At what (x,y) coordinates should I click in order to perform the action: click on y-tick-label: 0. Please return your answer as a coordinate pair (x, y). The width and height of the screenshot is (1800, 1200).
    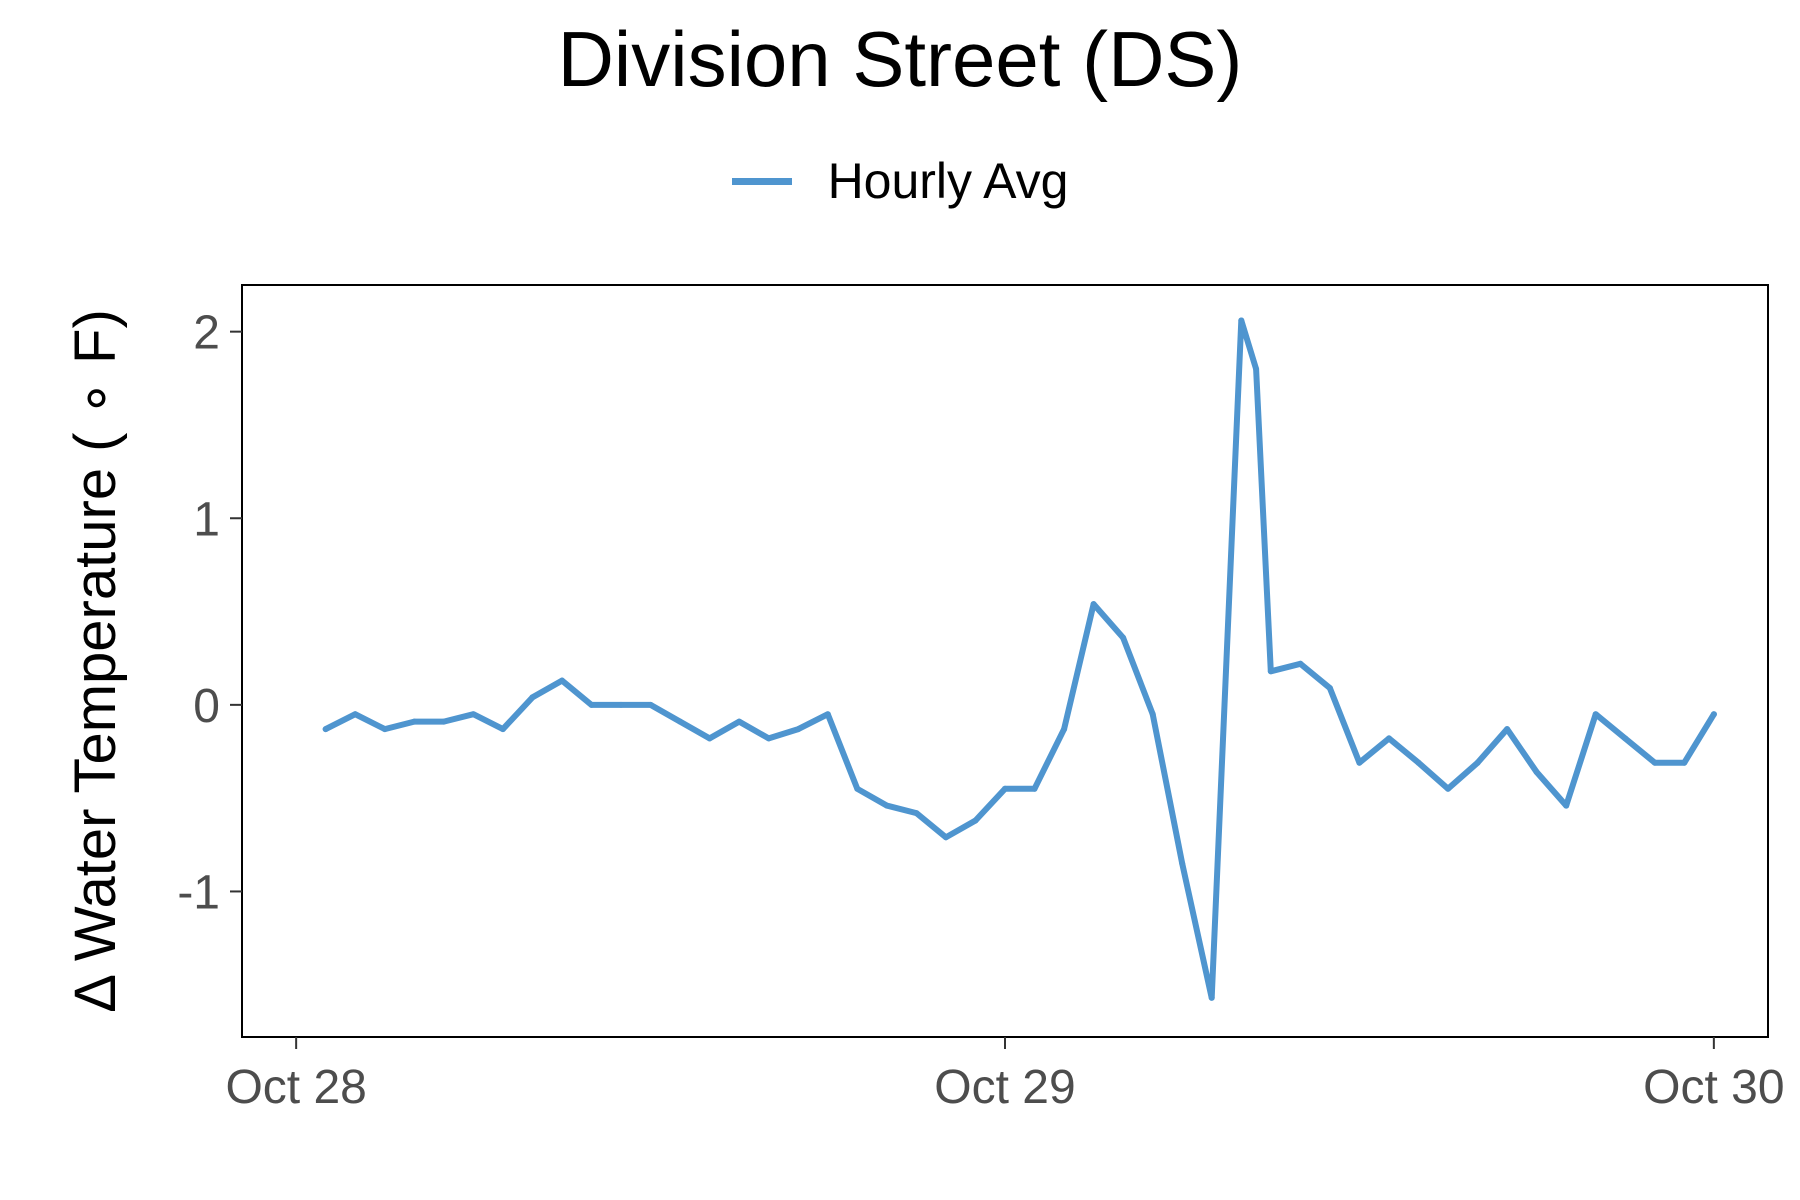
    Looking at the image, I should click on (206, 706).